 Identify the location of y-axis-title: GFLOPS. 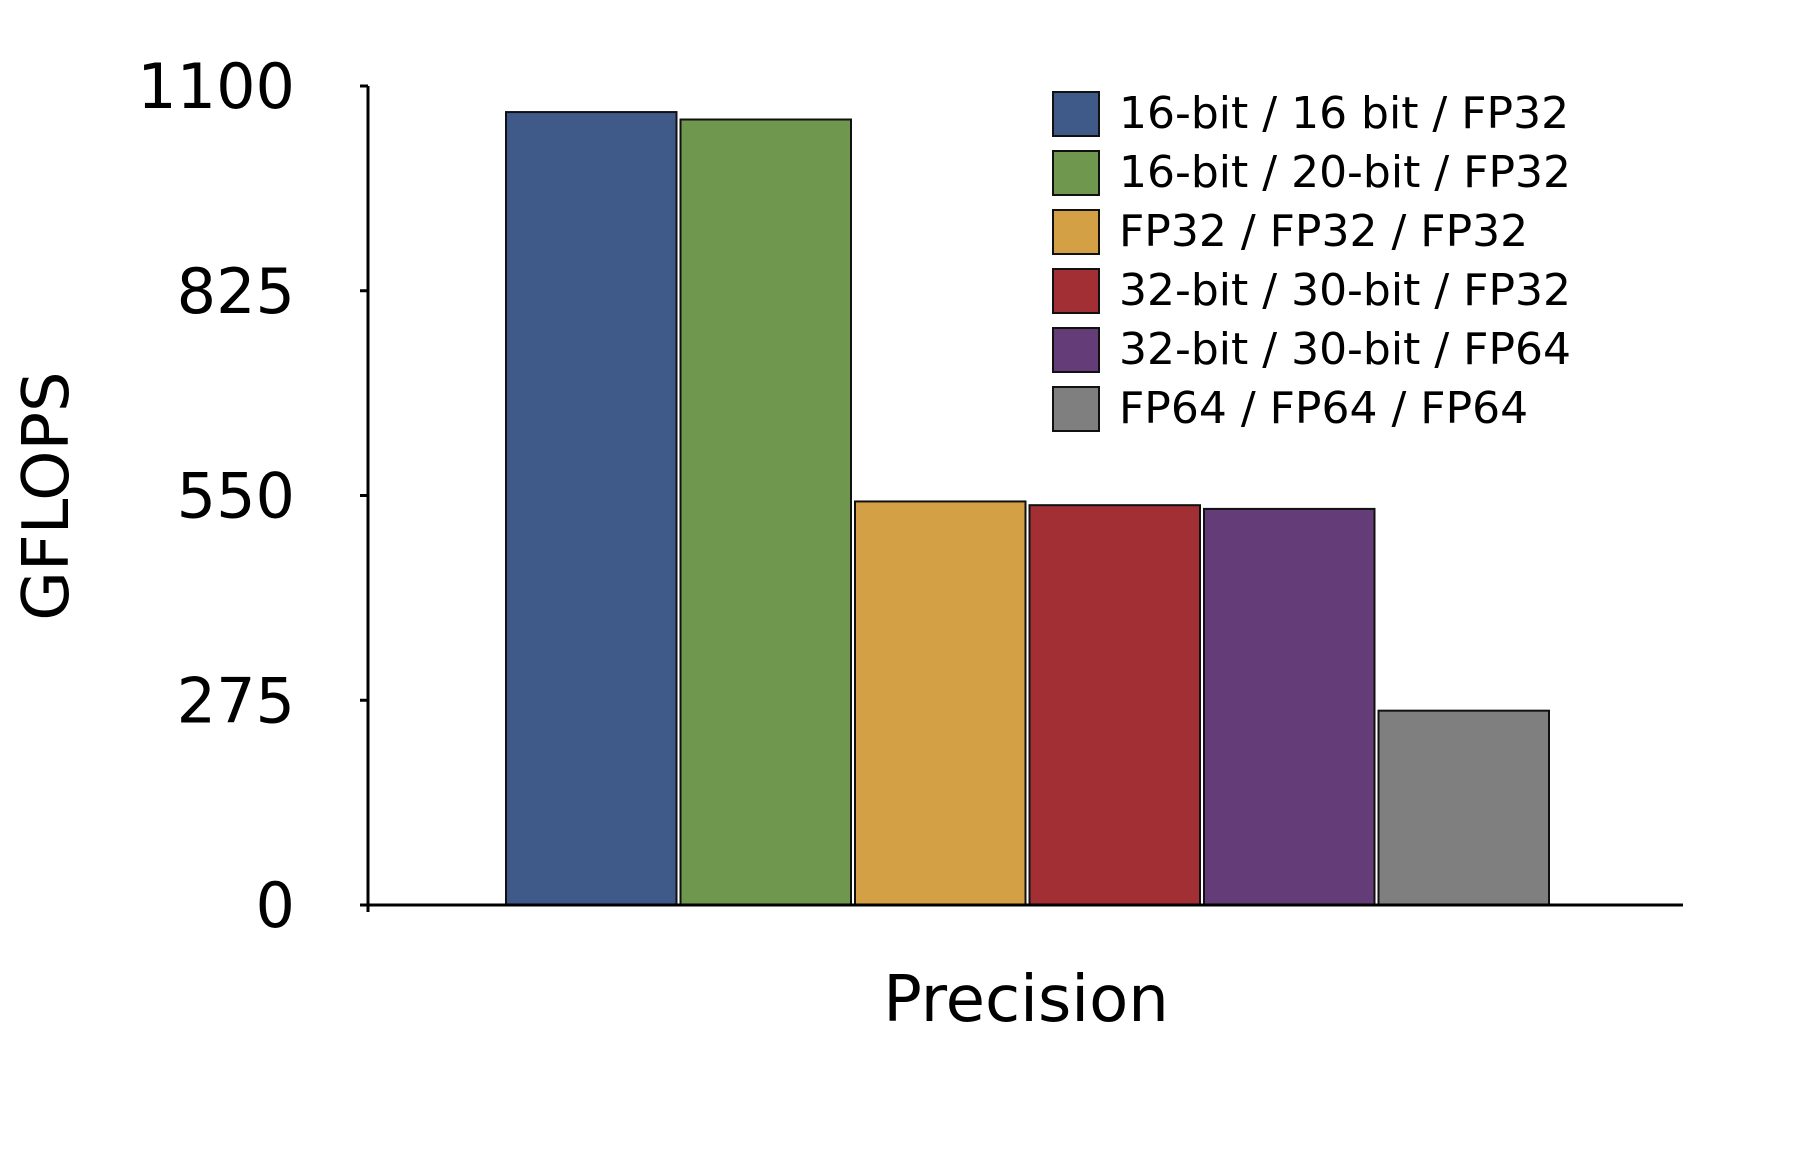
(47, 495).